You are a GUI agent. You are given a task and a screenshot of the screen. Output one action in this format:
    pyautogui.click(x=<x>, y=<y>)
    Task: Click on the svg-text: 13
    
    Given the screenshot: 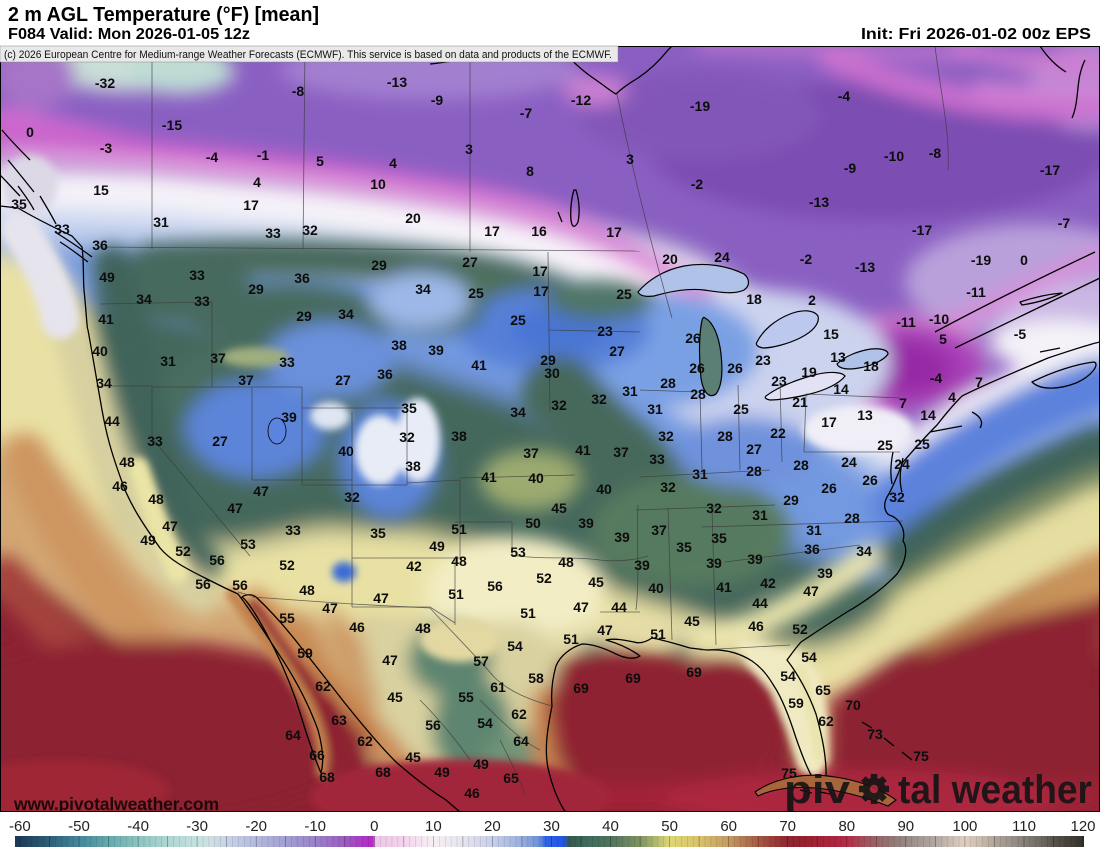 What is the action you would take?
    pyautogui.click(x=838, y=357)
    